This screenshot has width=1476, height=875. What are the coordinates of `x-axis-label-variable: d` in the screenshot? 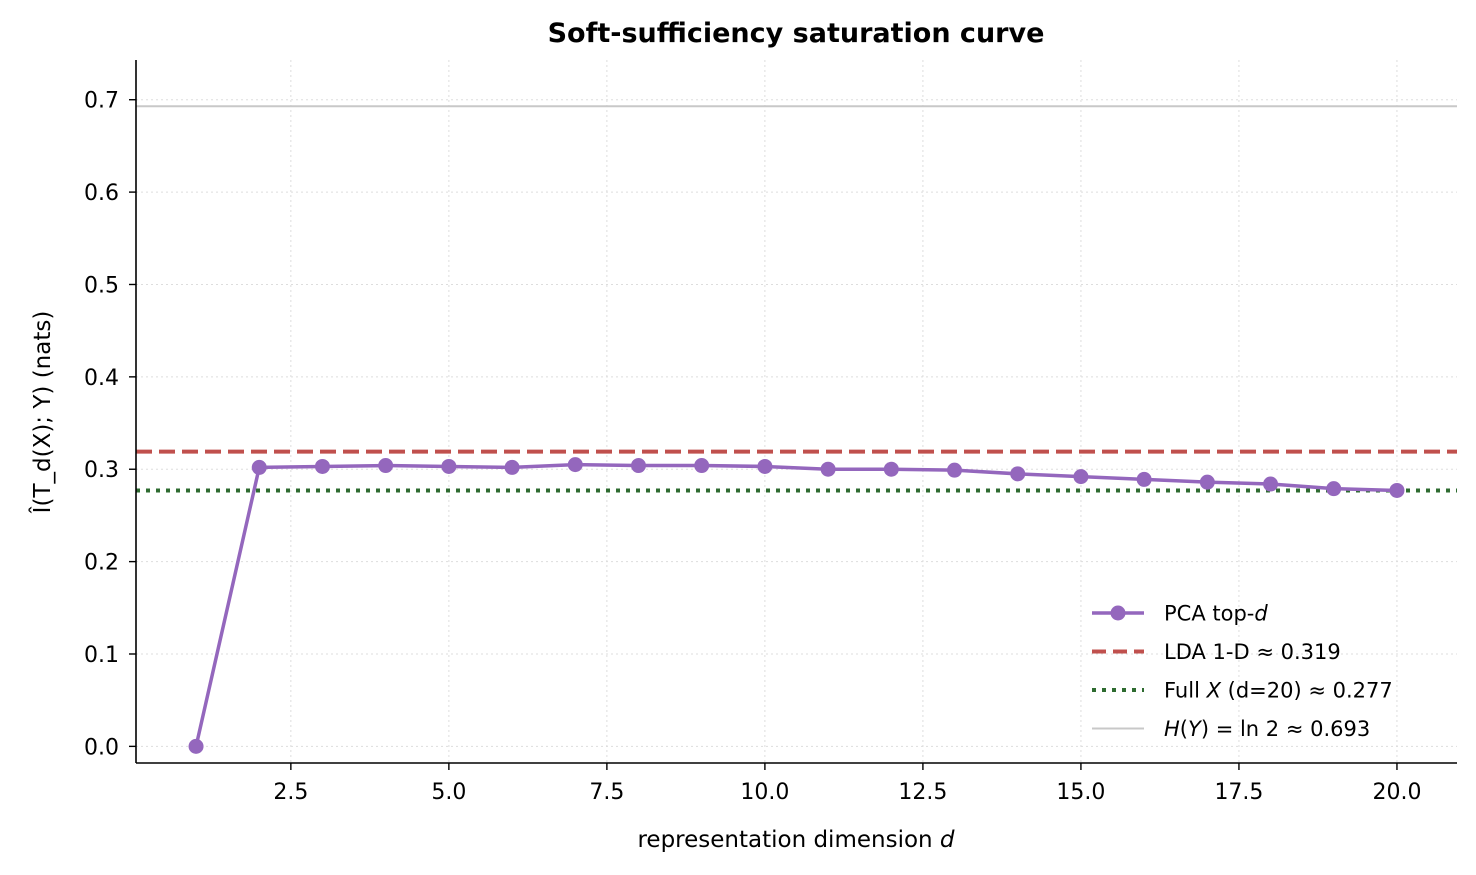 It's located at (947, 840).